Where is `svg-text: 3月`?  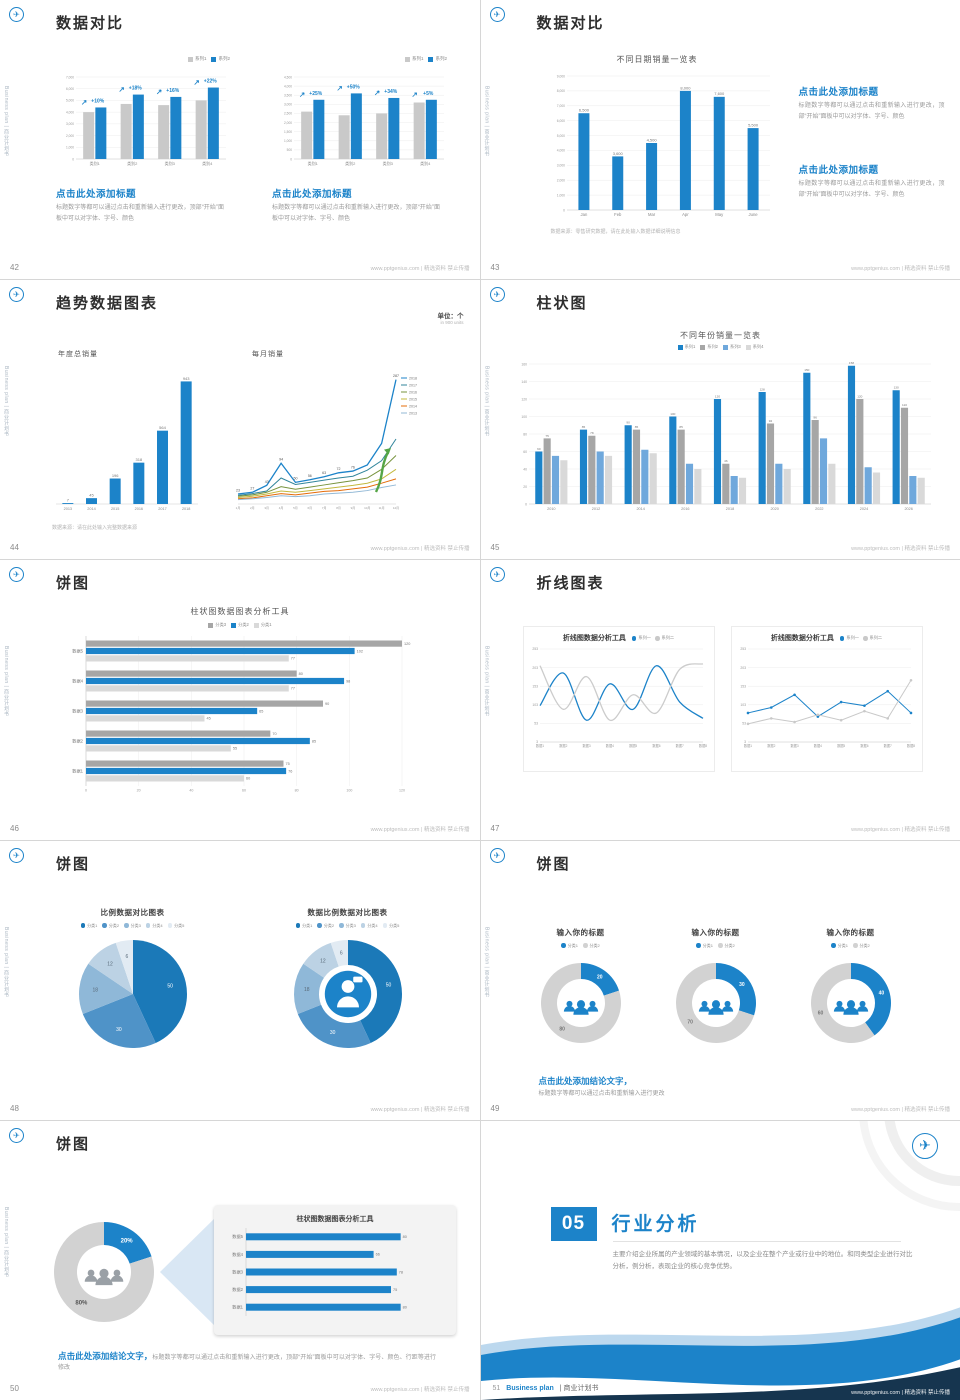
svg-text: 3月 is located at coordinates (266, 508).